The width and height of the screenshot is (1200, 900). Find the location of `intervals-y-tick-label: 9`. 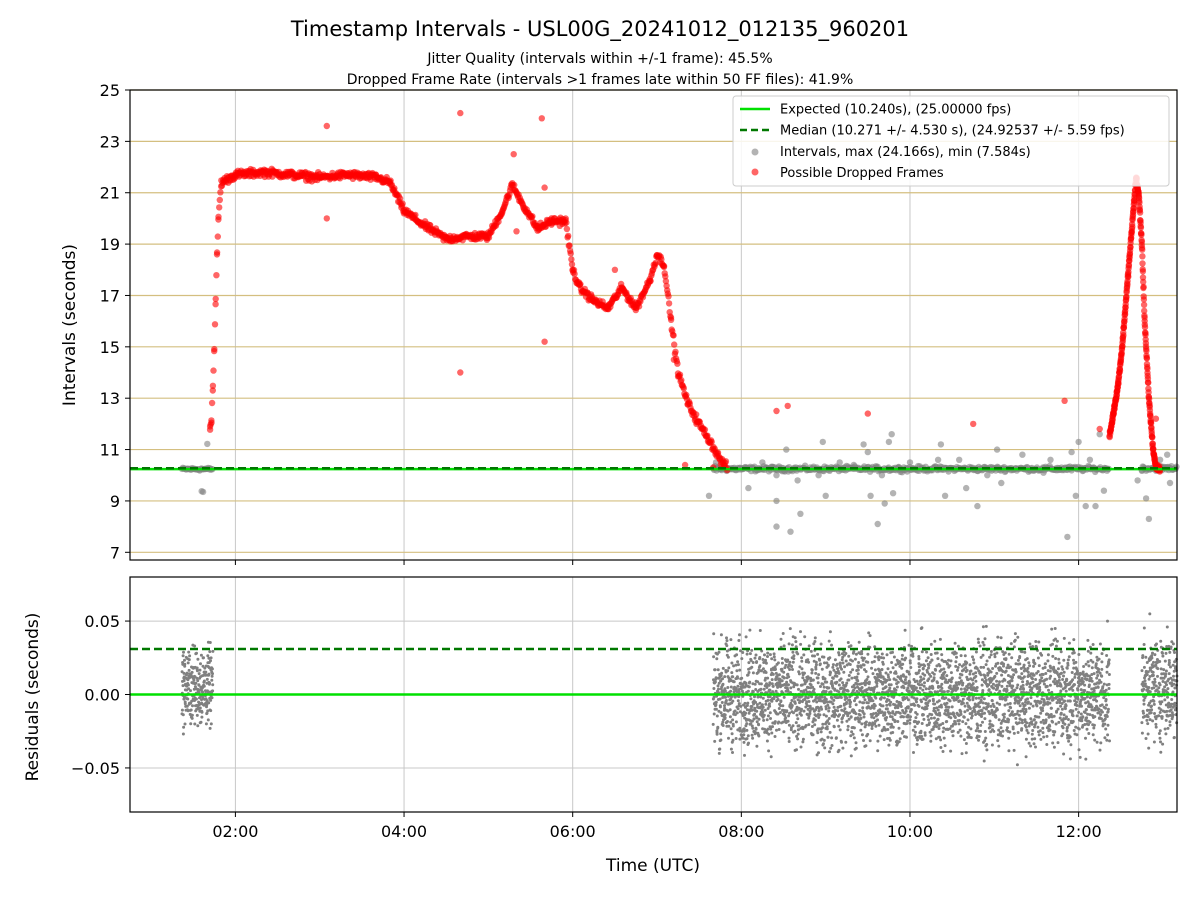

intervals-y-tick-label: 9 is located at coordinates (115, 501).